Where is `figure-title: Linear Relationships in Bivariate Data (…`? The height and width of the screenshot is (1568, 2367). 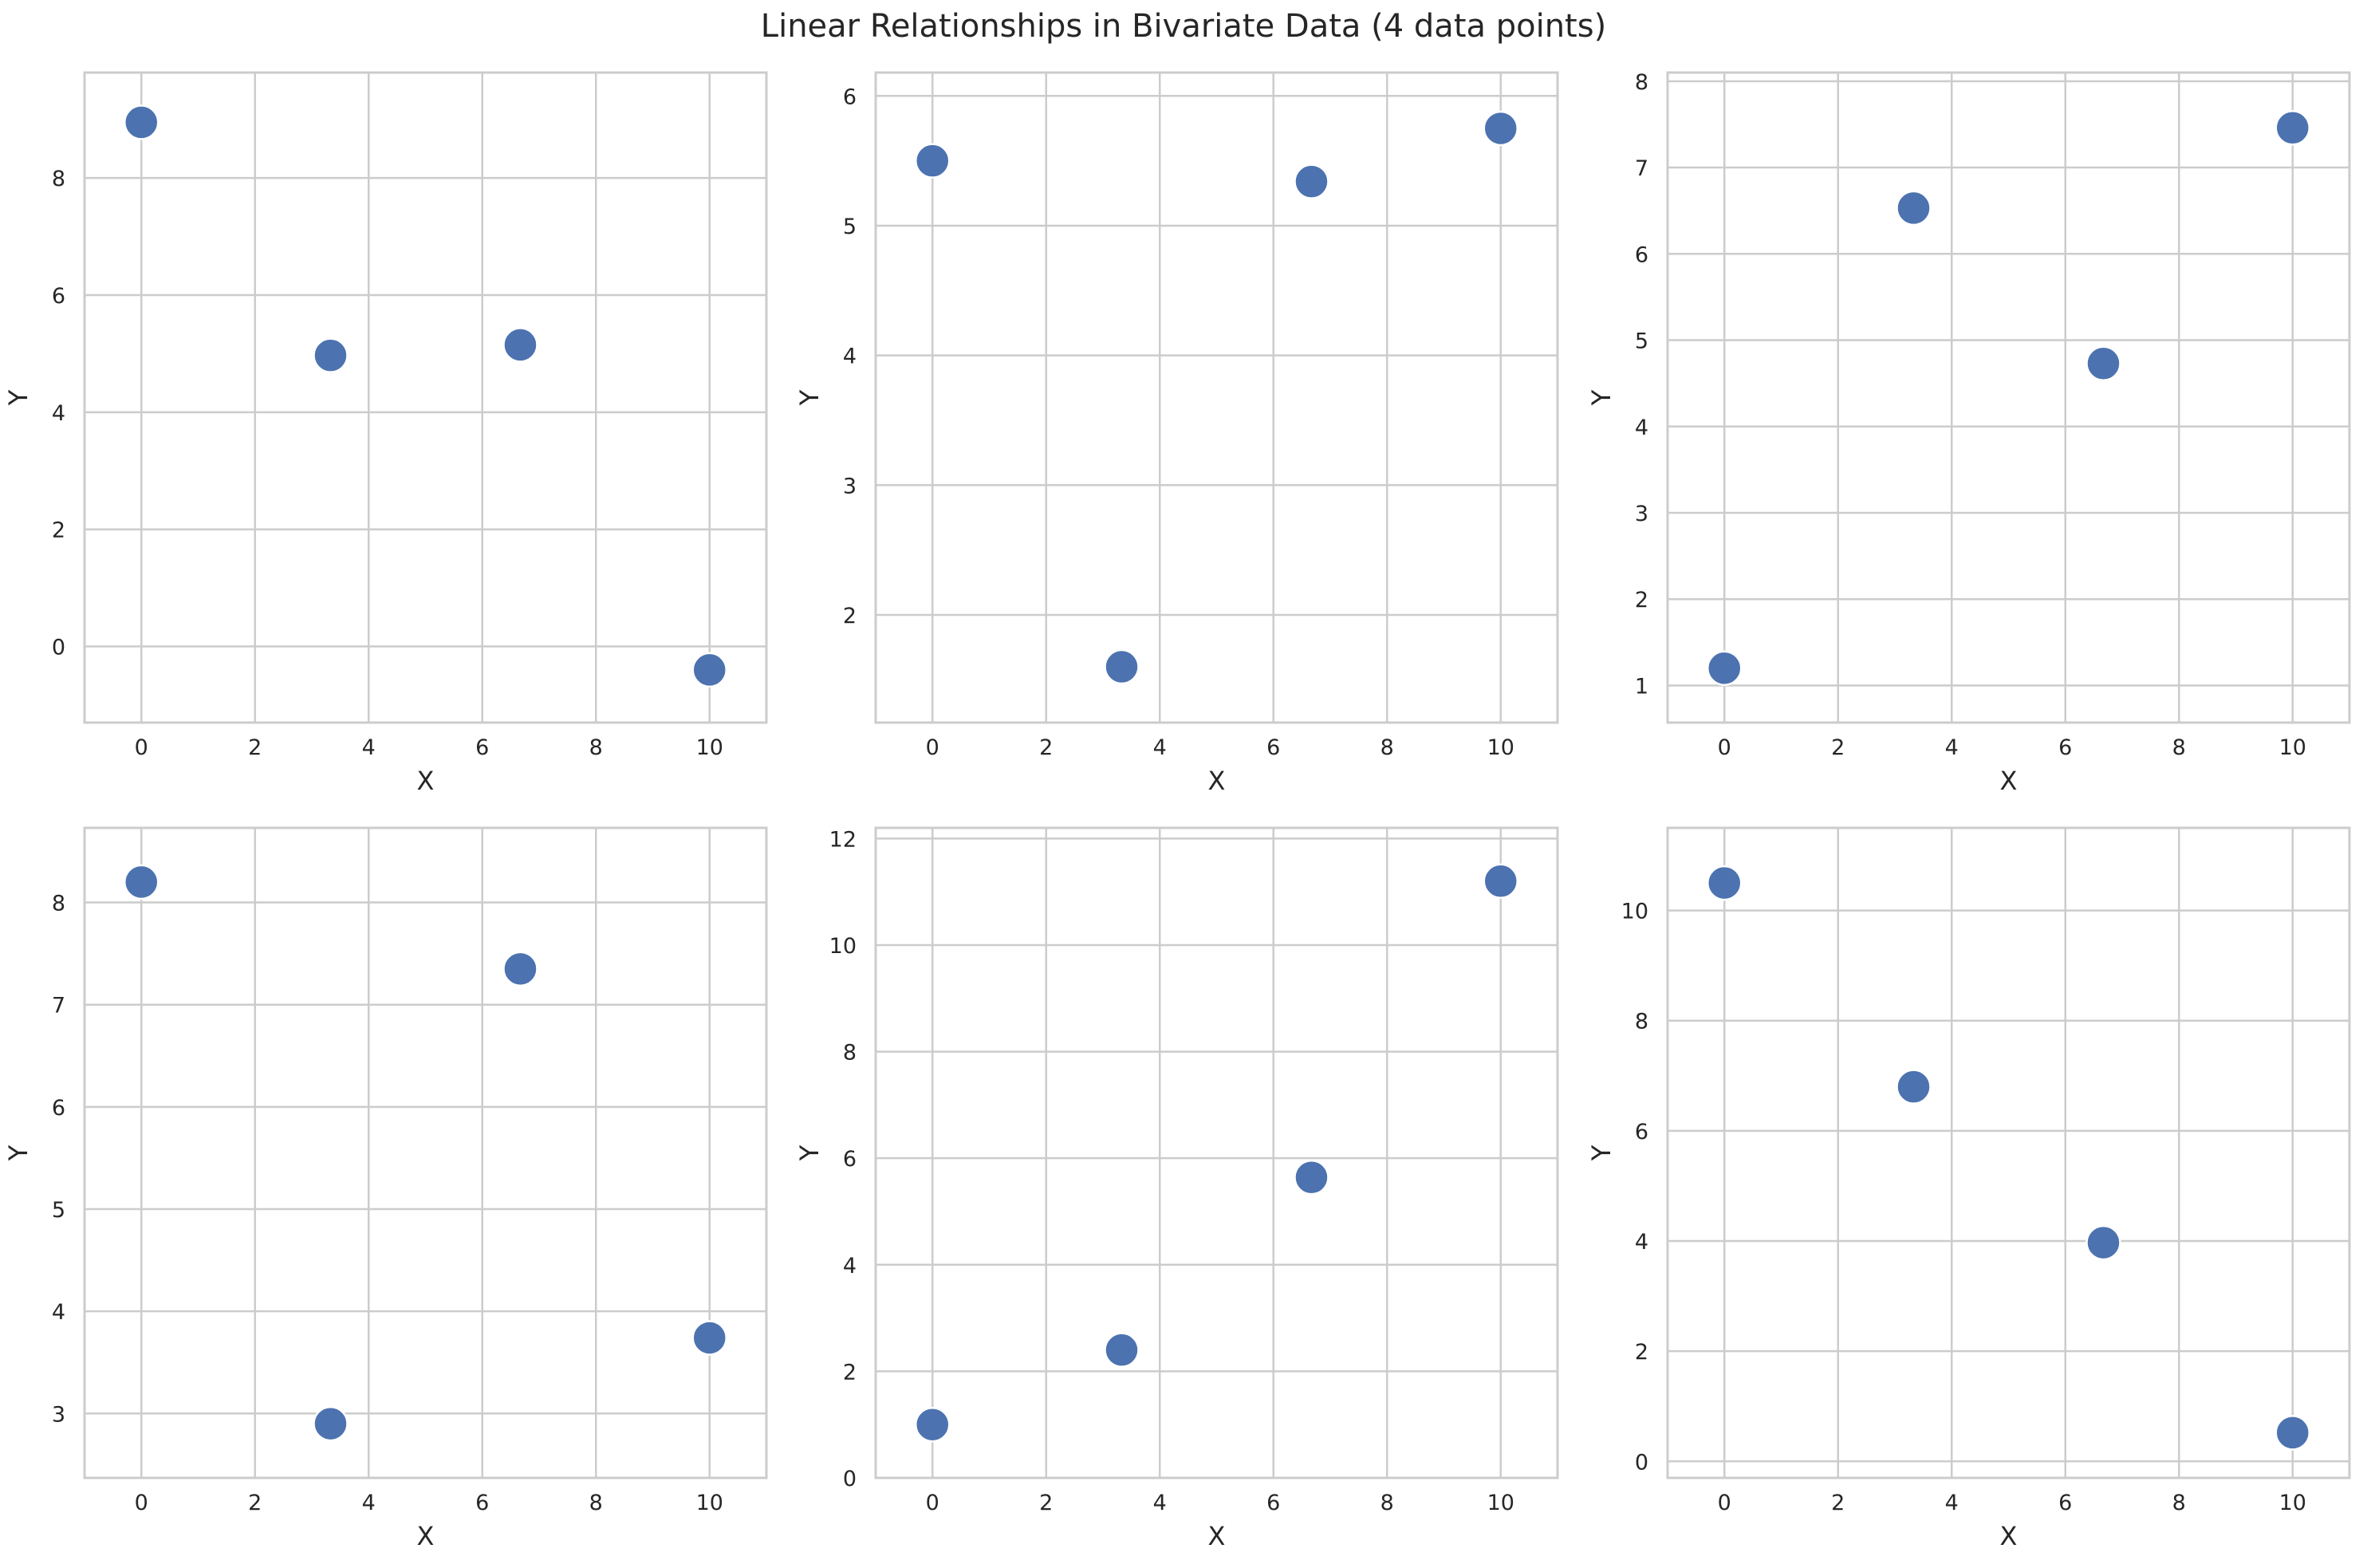 figure-title: Linear Relationships in Bivariate Data (… is located at coordinates (1183, 26).